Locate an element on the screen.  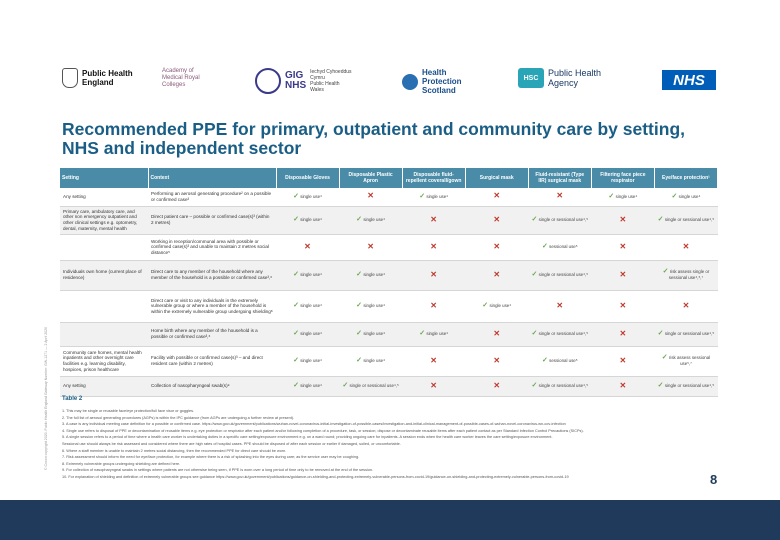
setting-cell: Any setting is located at coordinates (104, 386).